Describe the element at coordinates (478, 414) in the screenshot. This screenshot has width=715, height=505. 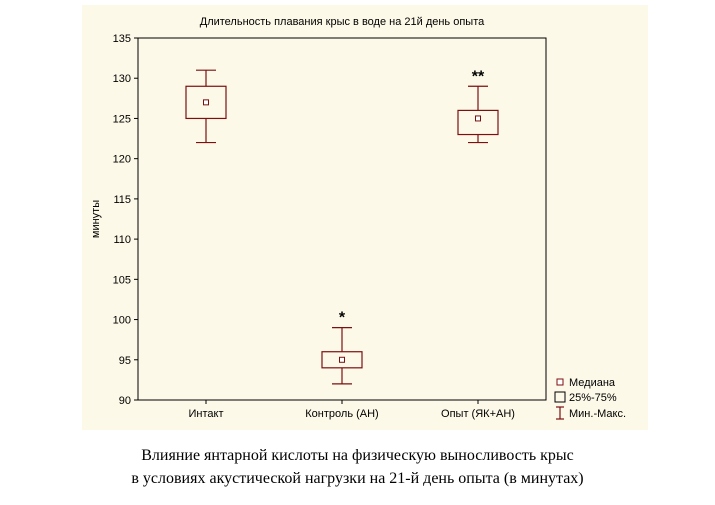
I see `x-tick-label-3: Опыт (ЯК+АН)` at that location.